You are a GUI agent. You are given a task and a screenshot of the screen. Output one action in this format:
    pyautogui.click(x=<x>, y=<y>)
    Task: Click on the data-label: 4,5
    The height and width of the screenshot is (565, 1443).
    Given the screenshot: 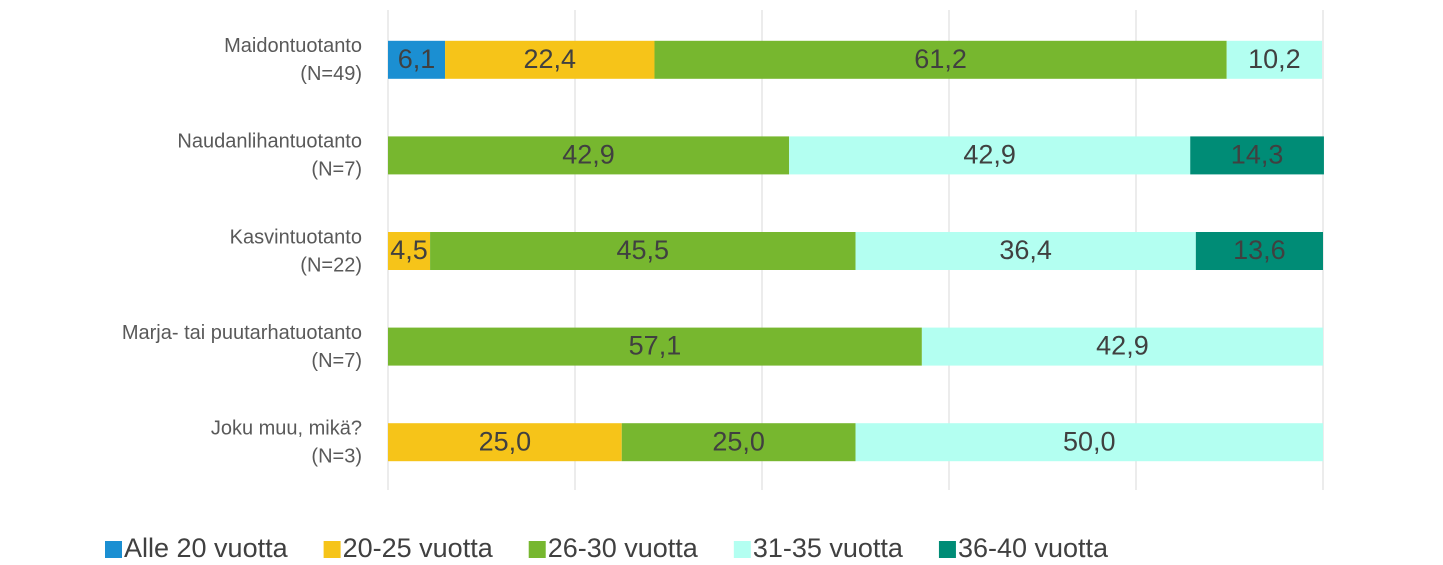 What is the action you would take?
    pyautogui.click(x=409, y=250)
    